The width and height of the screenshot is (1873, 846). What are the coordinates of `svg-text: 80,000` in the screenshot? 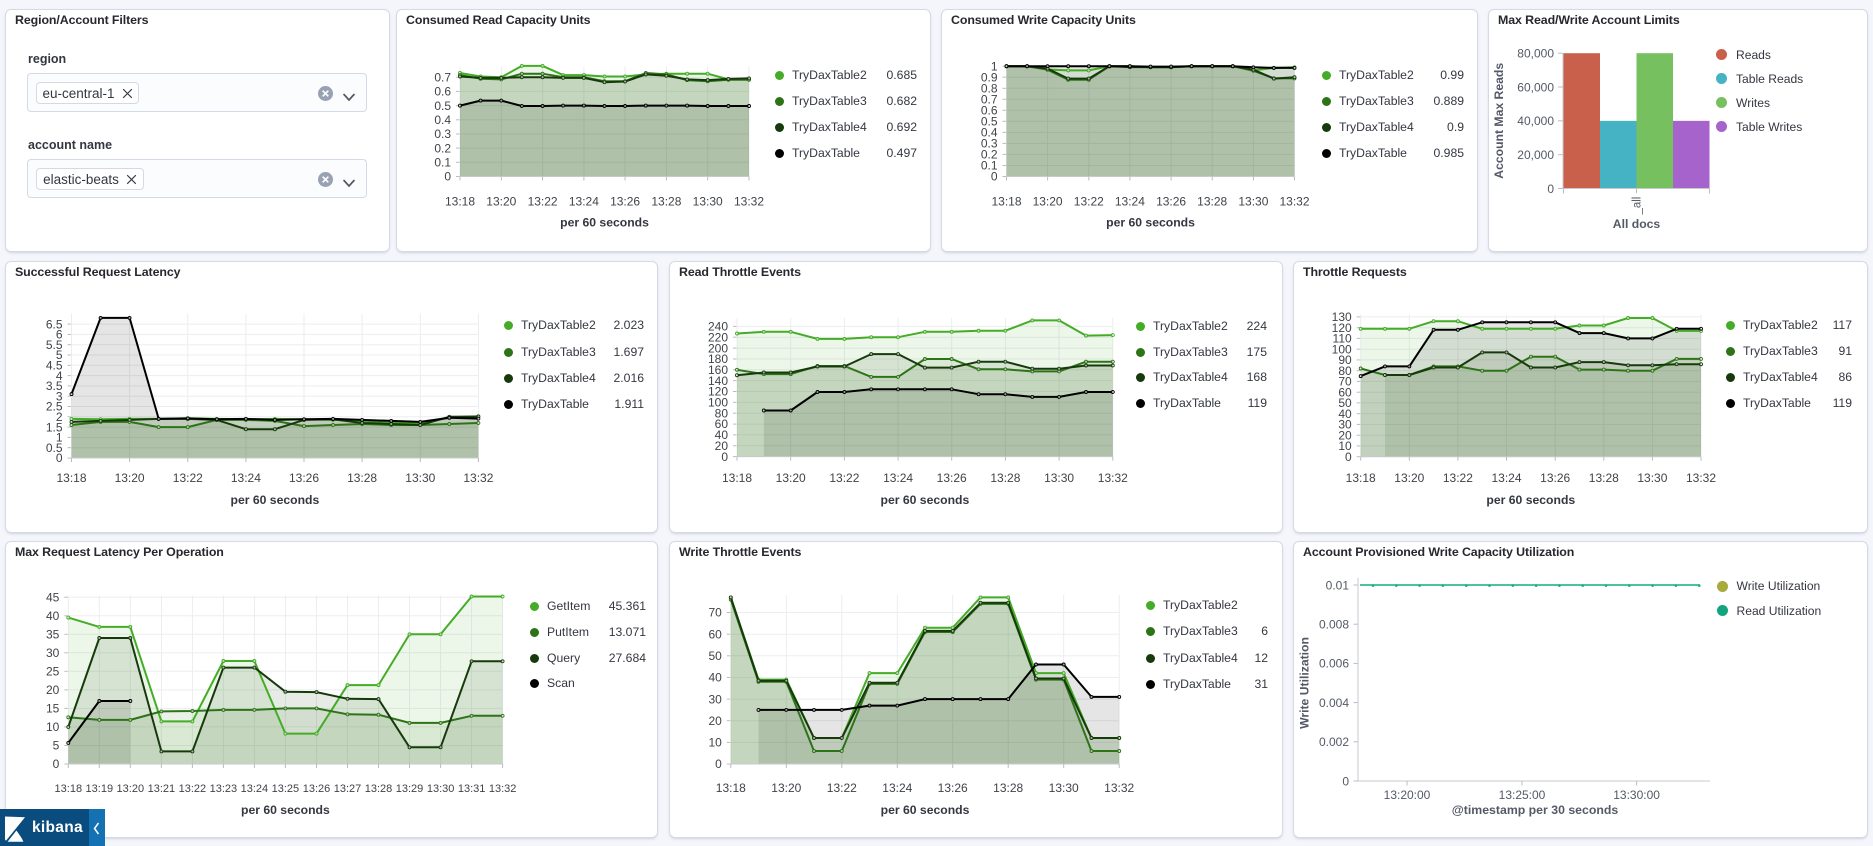 It's located at (1535, 54).